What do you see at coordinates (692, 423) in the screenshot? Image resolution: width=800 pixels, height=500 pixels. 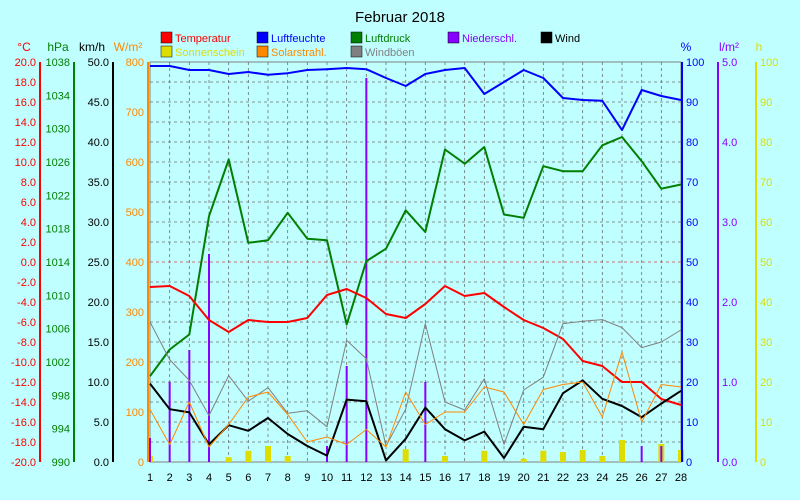 I see `humidity-tick-label: 10` at bounding box center [692, 423].